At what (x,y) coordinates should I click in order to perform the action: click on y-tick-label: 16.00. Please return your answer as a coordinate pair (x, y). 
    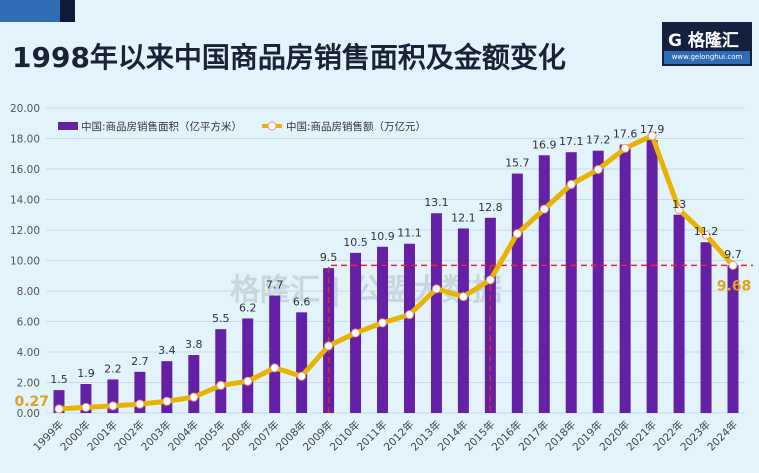
    Looking at the image, I should click on (25, 170).